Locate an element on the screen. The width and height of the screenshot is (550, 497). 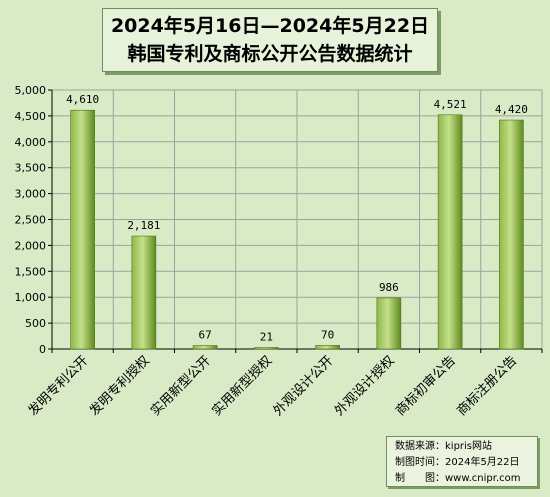
source-row-date: 制图时间：2024年5月22日 is located at coordinates (466, 463).